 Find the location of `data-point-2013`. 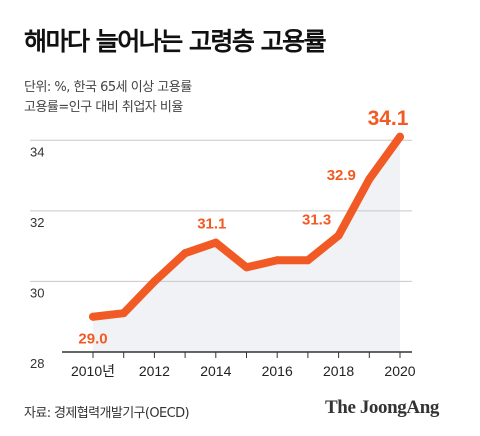

data-point-2013 is located at coordinates (185, 253).